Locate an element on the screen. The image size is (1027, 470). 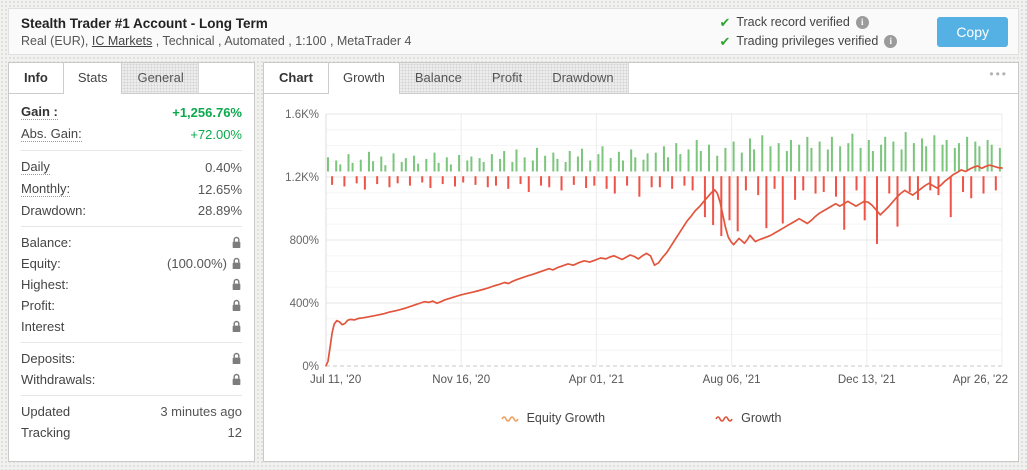
balance-label: Balance: is located at coordinates (46, 242).